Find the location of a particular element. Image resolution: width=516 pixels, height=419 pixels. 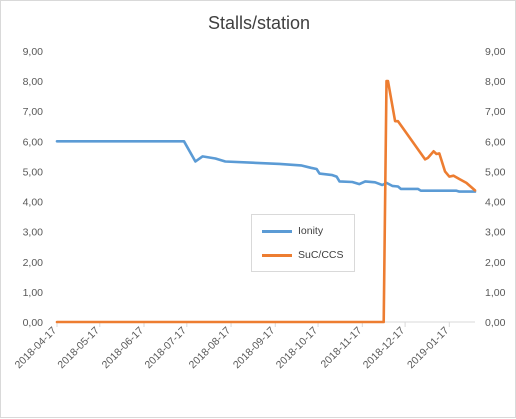

y-tick-right: 5,00 is located at coordinates (495, 172).